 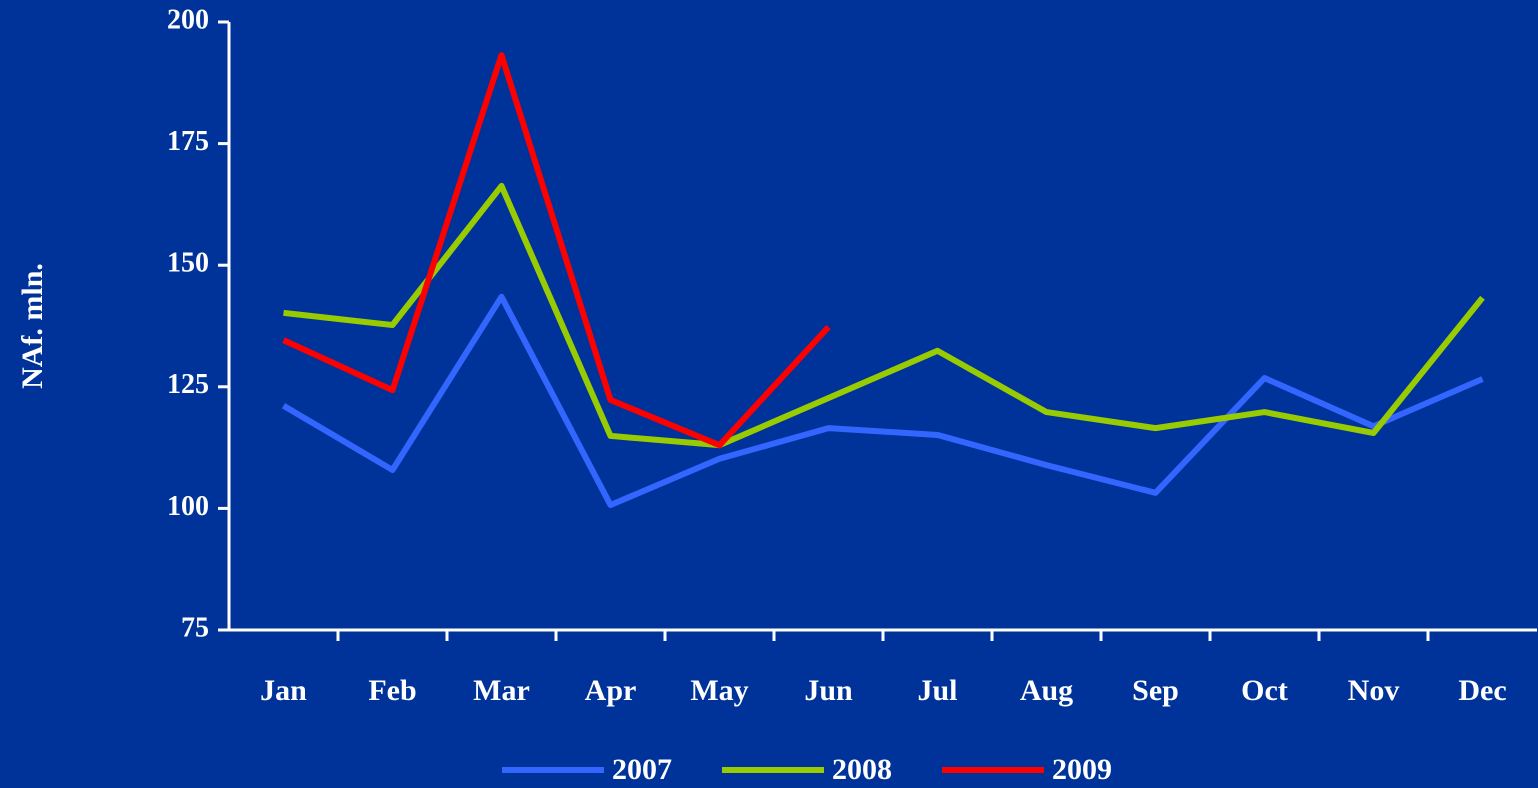 What do you see at coordinates (188, 384) in the screenshot?
I see `y-tick-label: 125` at bounding box center [188, 384].